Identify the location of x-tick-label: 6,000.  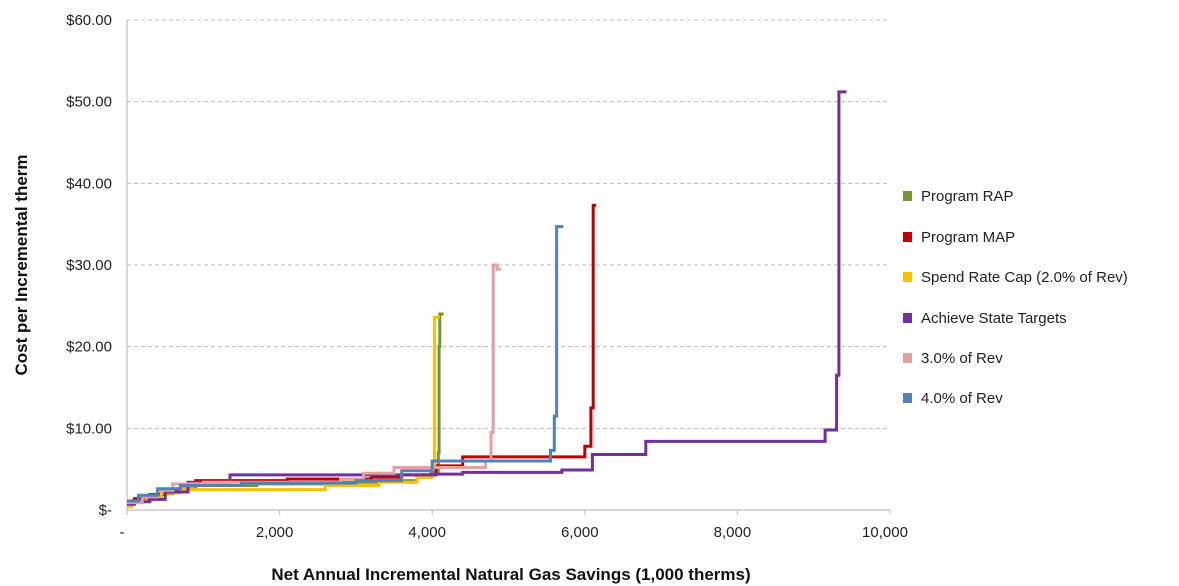
(580, 532).